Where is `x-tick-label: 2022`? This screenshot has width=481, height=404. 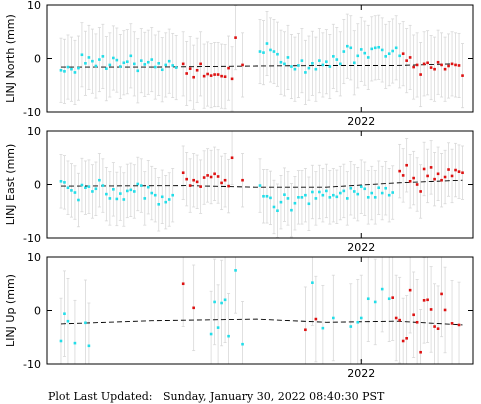
x-tick-label: 2022 is located at coordinates (361, 121).